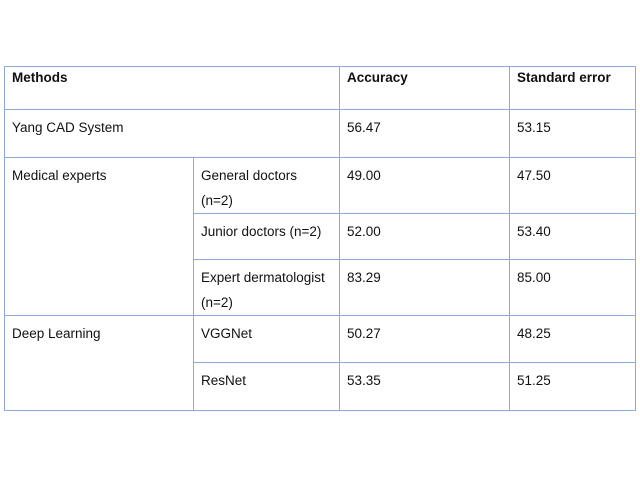  What do you see at coordinates (424, 386) in the screenshot?
I see `accuracy-cell: 53.35` at bounding box center [424, 386].